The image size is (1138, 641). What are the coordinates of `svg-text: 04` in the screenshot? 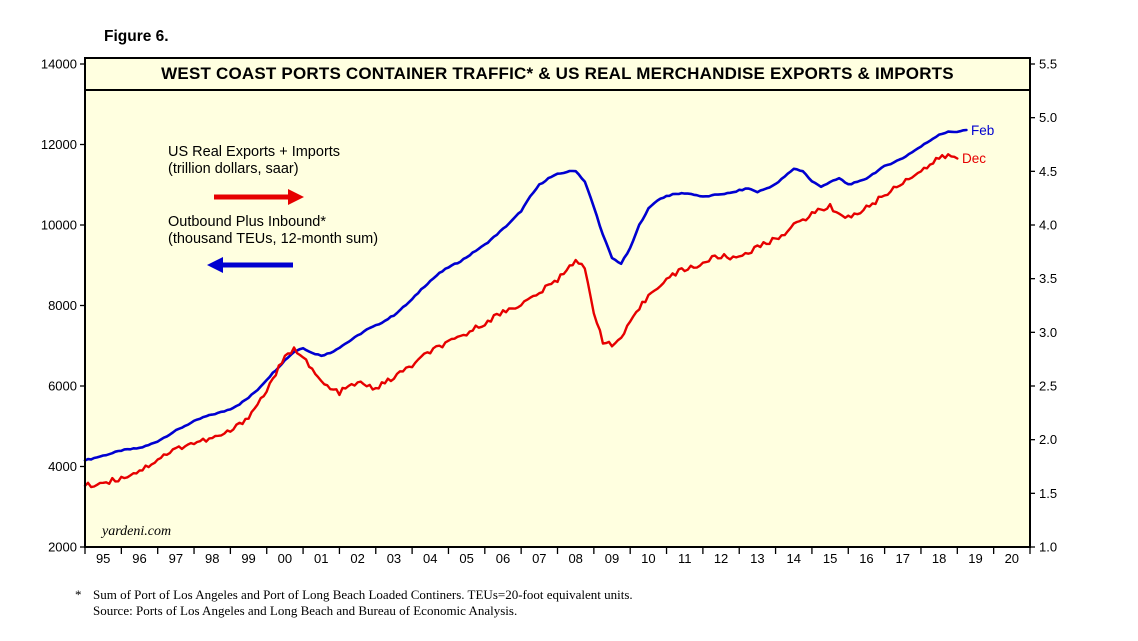 It's located at (430, 558).